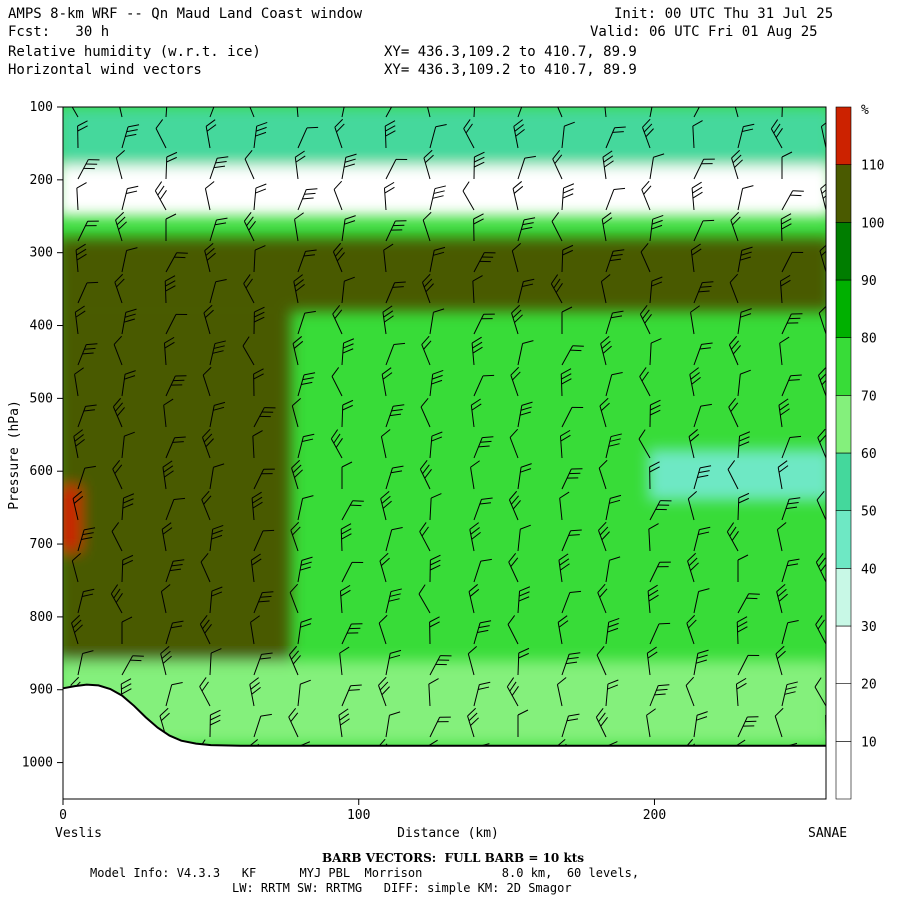 Image resolution: width=900 pixels, height=900 pixels. I want to click on init-time: Init: 00 UTC Thu 31 Jul 25, so click(724, 14).